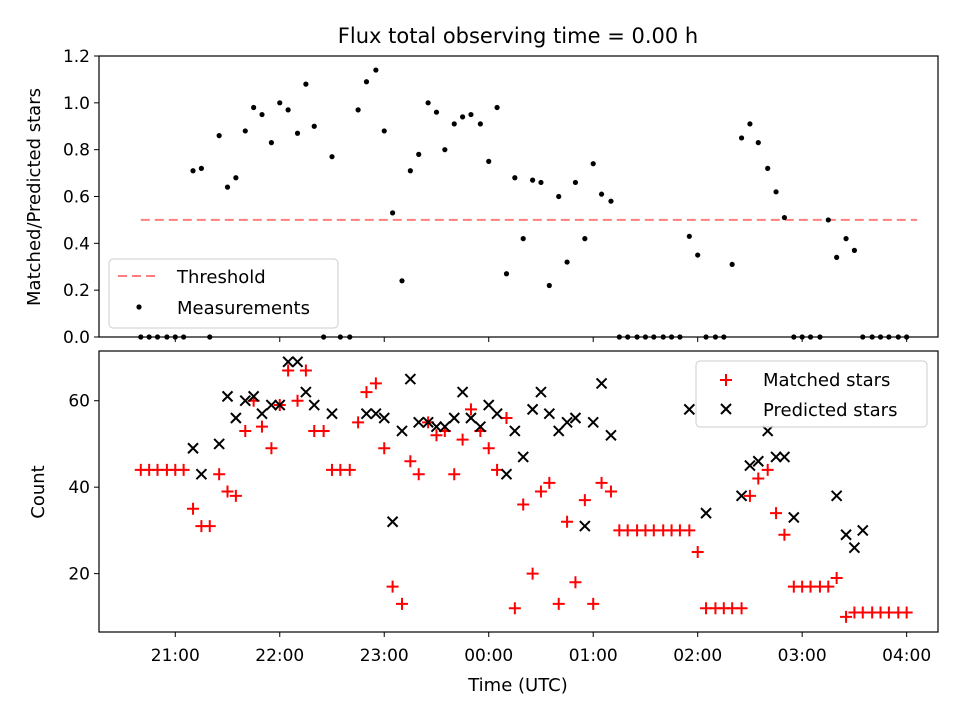 Image resolution: width=960 pixels, height=720 pixels. I want to click on x-tick-label: 02:00, so click(697, 656).